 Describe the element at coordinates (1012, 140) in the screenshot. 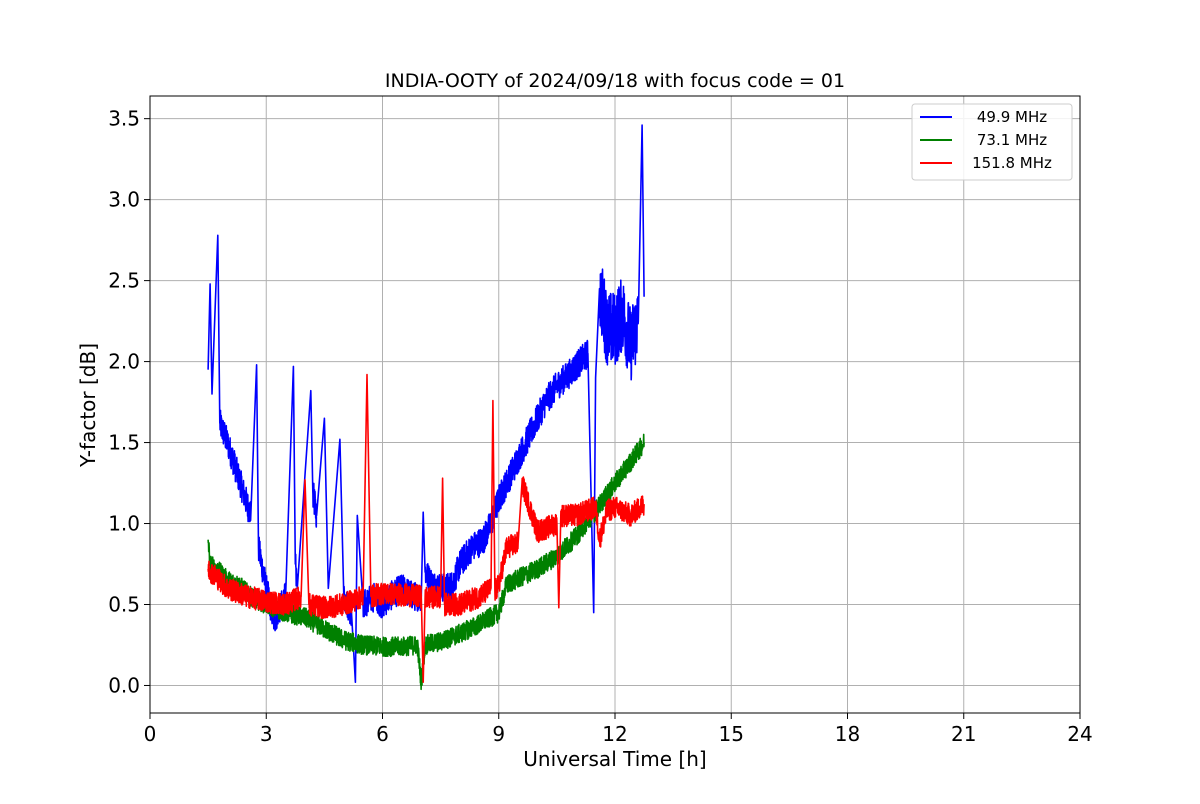

I see `legend-label-2: 73.1 MHz` at that location.